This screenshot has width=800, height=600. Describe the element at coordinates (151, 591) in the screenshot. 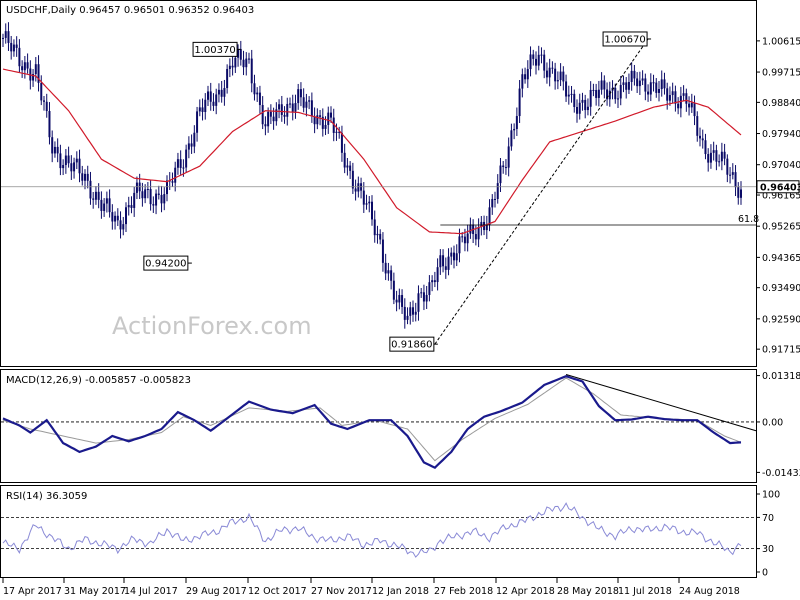

I see `x-tick-label: 14 Jul 2017` at that location.